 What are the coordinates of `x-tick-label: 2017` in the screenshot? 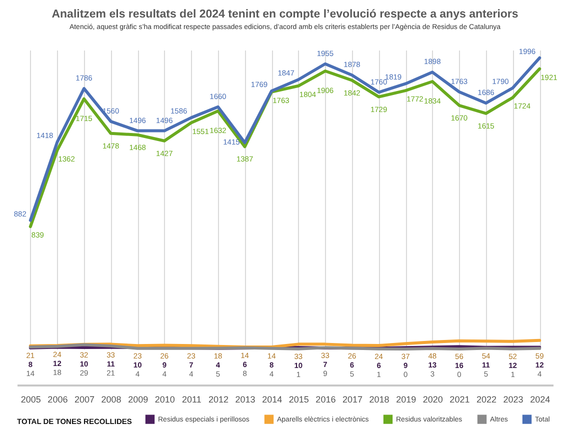 It's located at (352, 399).